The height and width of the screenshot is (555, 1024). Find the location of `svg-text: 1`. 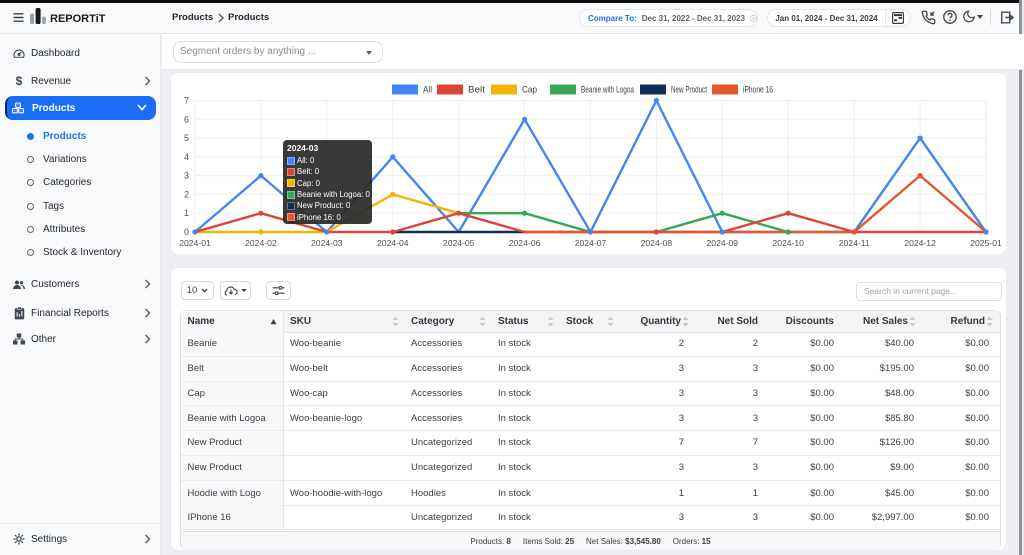

svg-text: 1 is located at coordinates (186, 213).